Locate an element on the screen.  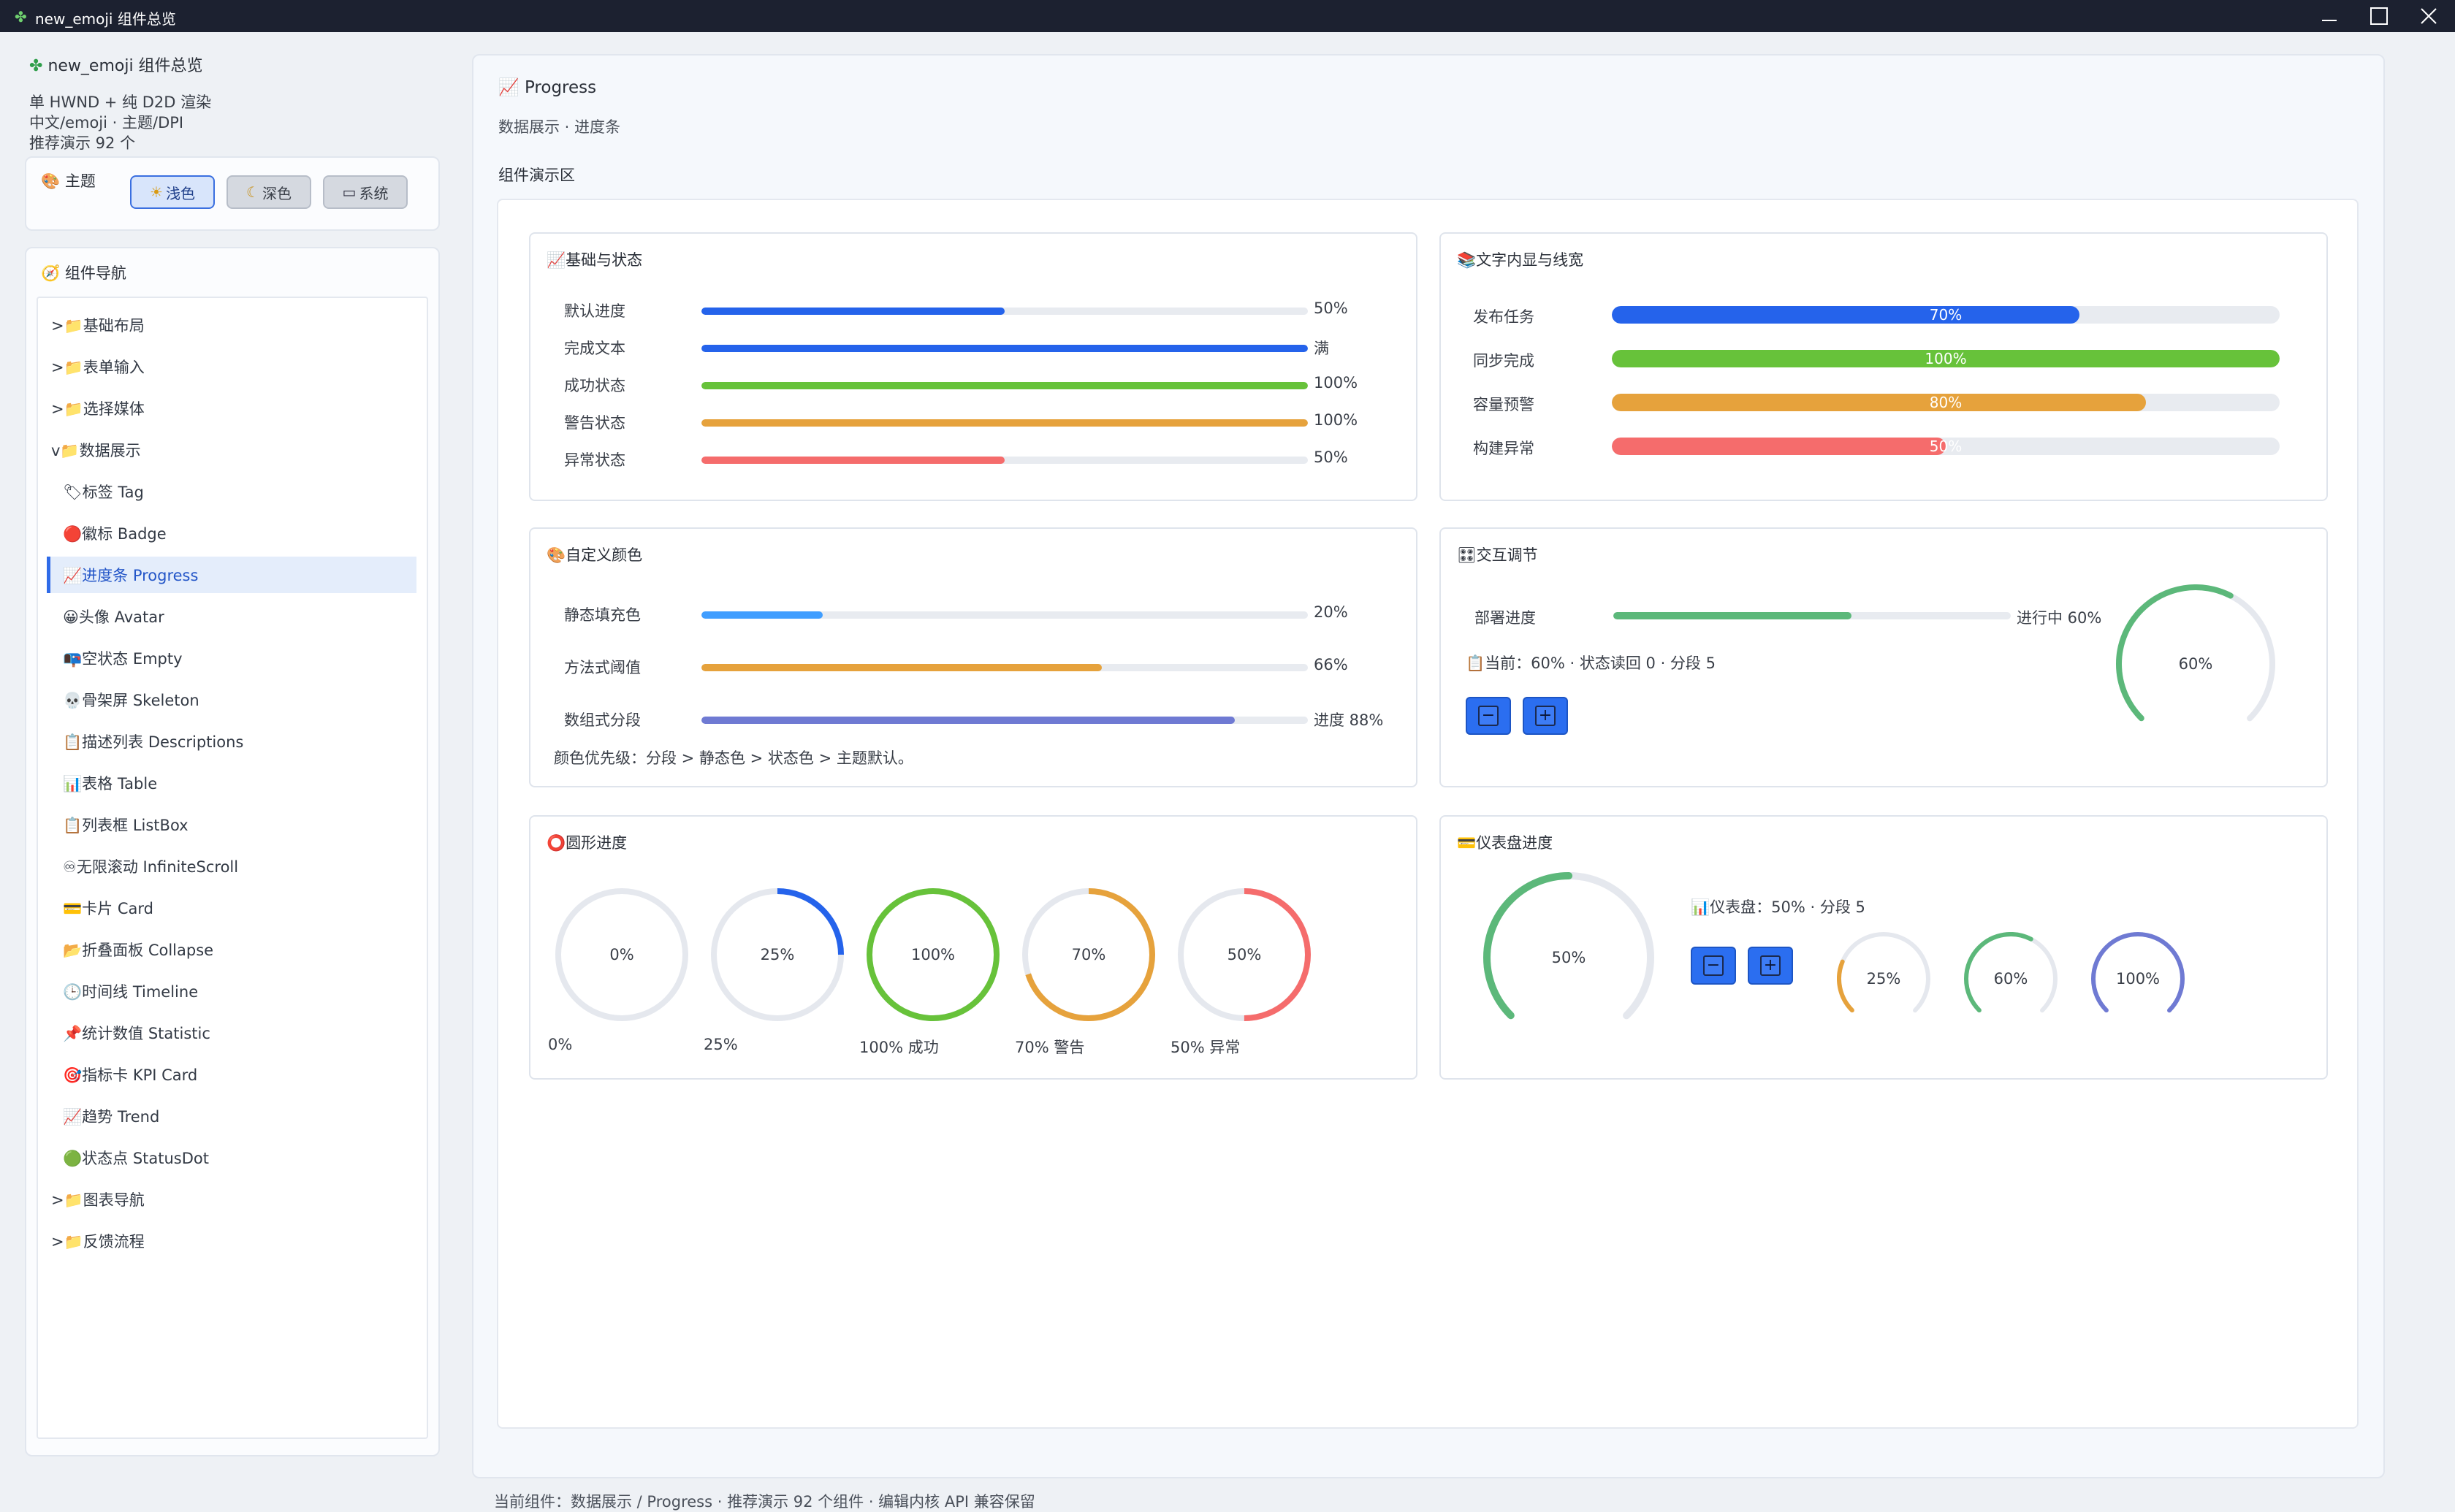
inner-row-track: 70% is located at coordinates (1946, 315).